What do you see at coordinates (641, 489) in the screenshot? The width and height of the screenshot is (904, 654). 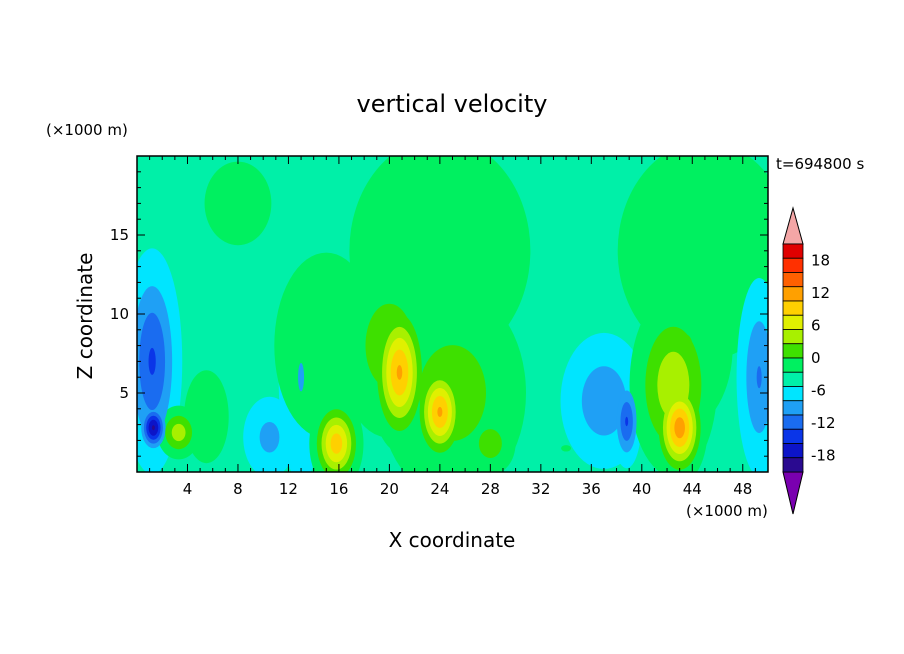 I see `x-tick-label: 40` at bounding box center [641, 489].